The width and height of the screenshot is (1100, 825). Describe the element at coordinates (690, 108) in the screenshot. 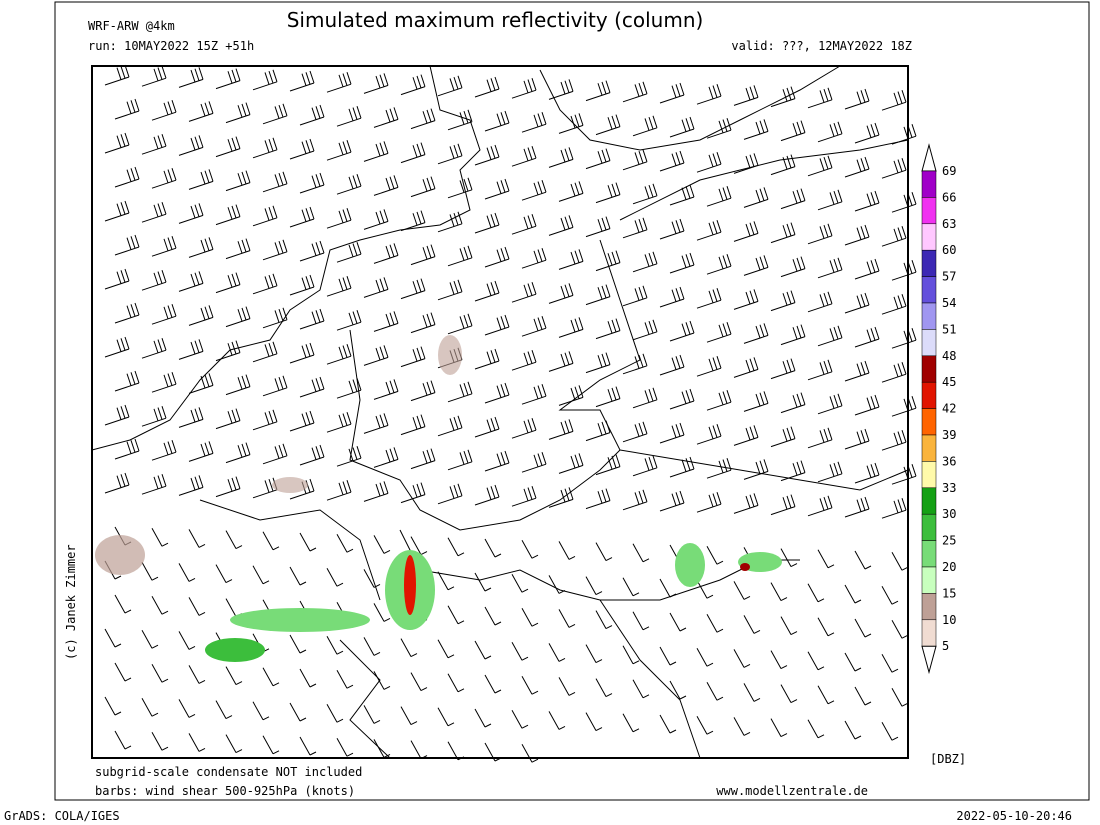

I see `coastline` at that location.